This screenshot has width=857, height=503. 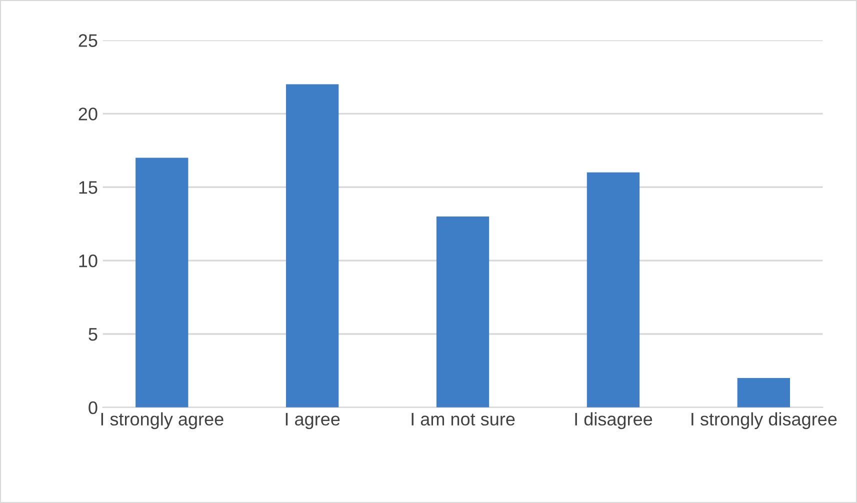 What do you see at coordinates (93, 334) in the screenshot?
I see `y-tick-label: 5` at bounding box center [93, 334].